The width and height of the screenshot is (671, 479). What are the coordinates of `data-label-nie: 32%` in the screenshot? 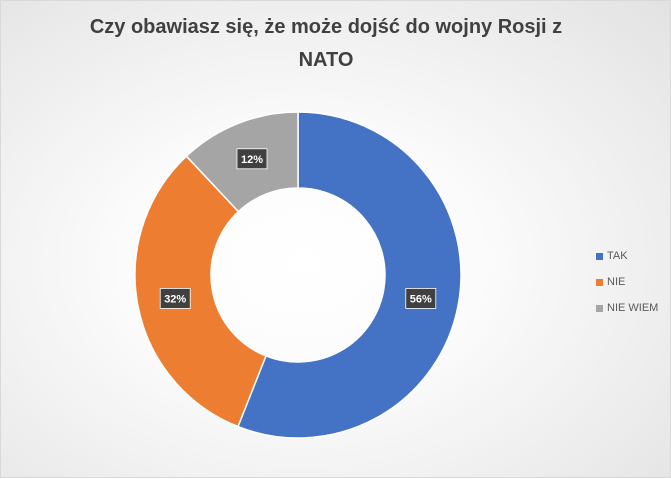 It's located at (175, 298).